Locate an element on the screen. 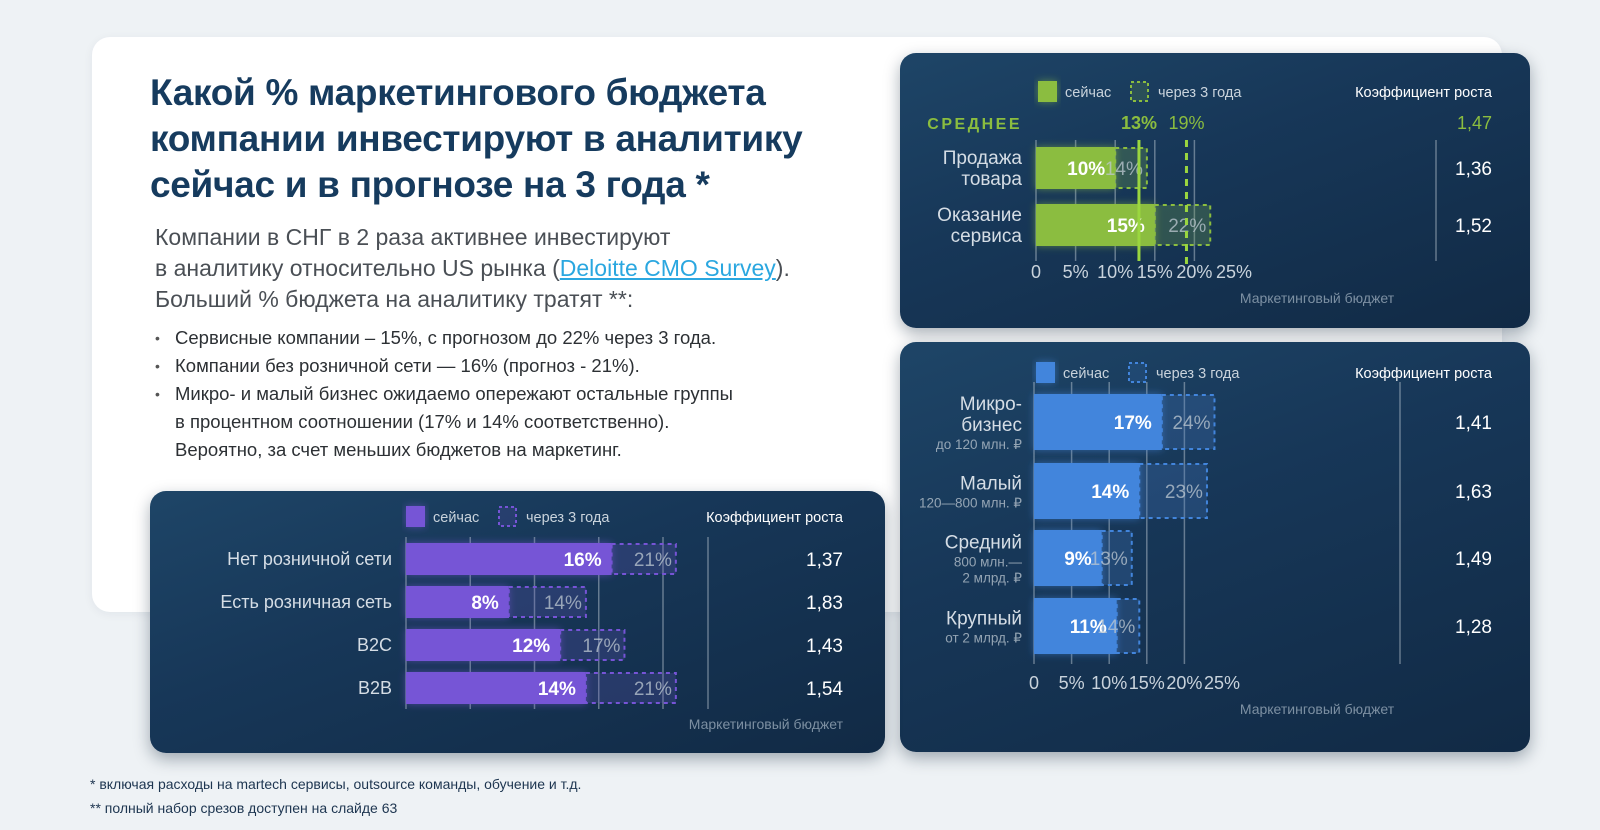  growth-value: 1,43 is located at coordinates (824, 646).